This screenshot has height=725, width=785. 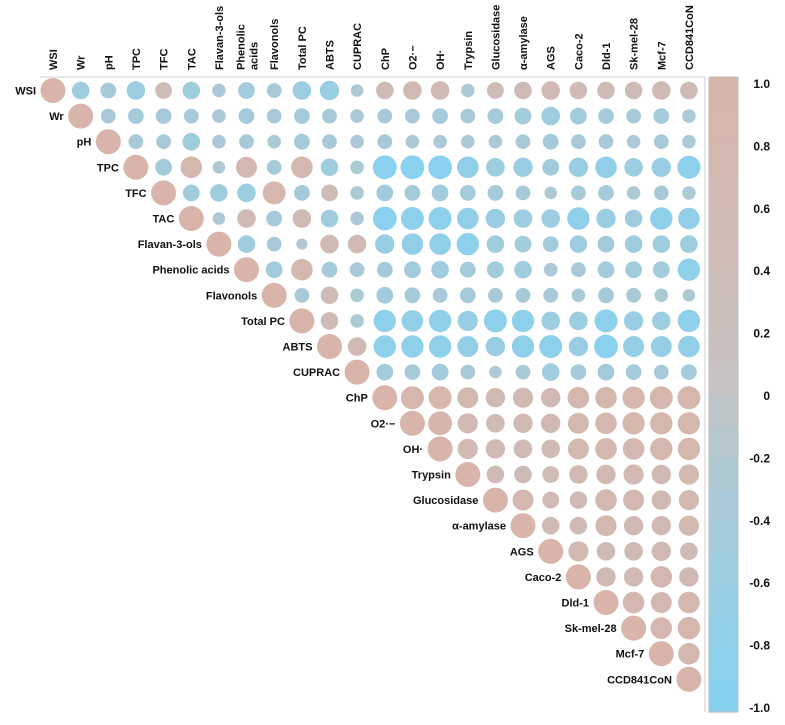 I want to click on column-label: ABTS, so click(x=331, y=55).